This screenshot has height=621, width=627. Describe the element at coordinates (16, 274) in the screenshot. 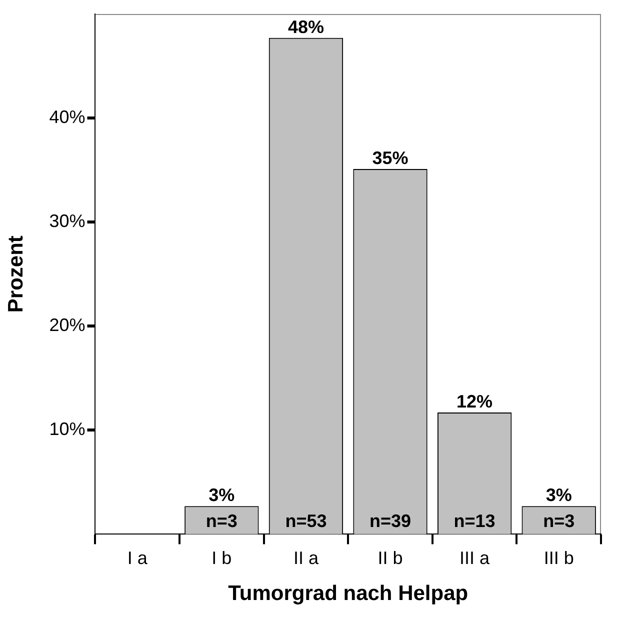

I see `y-axis-title: Prozent` at that location.